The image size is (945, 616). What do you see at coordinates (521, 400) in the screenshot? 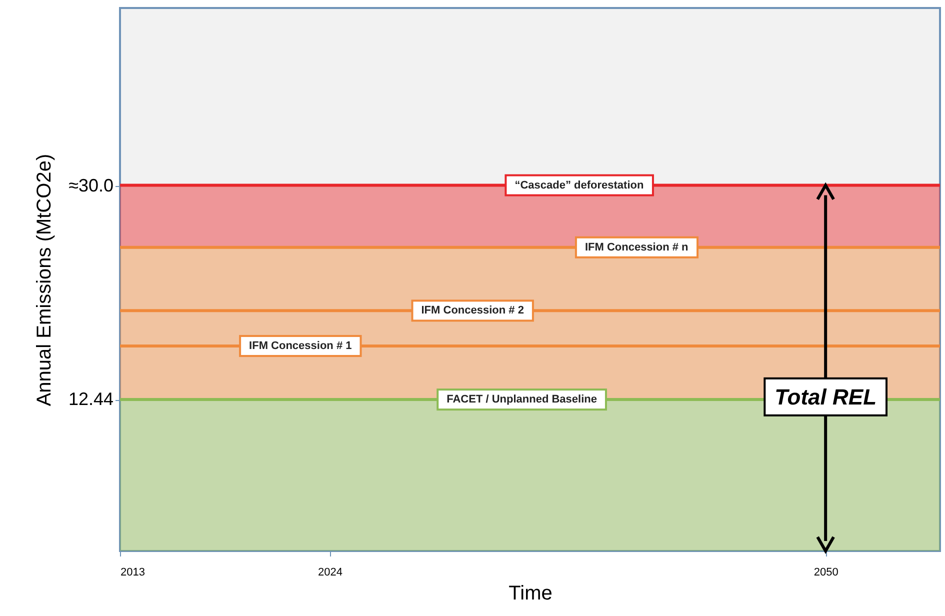
I see `series-label: FACET / Unplanned Baseline` at bounding box center [521, 400].